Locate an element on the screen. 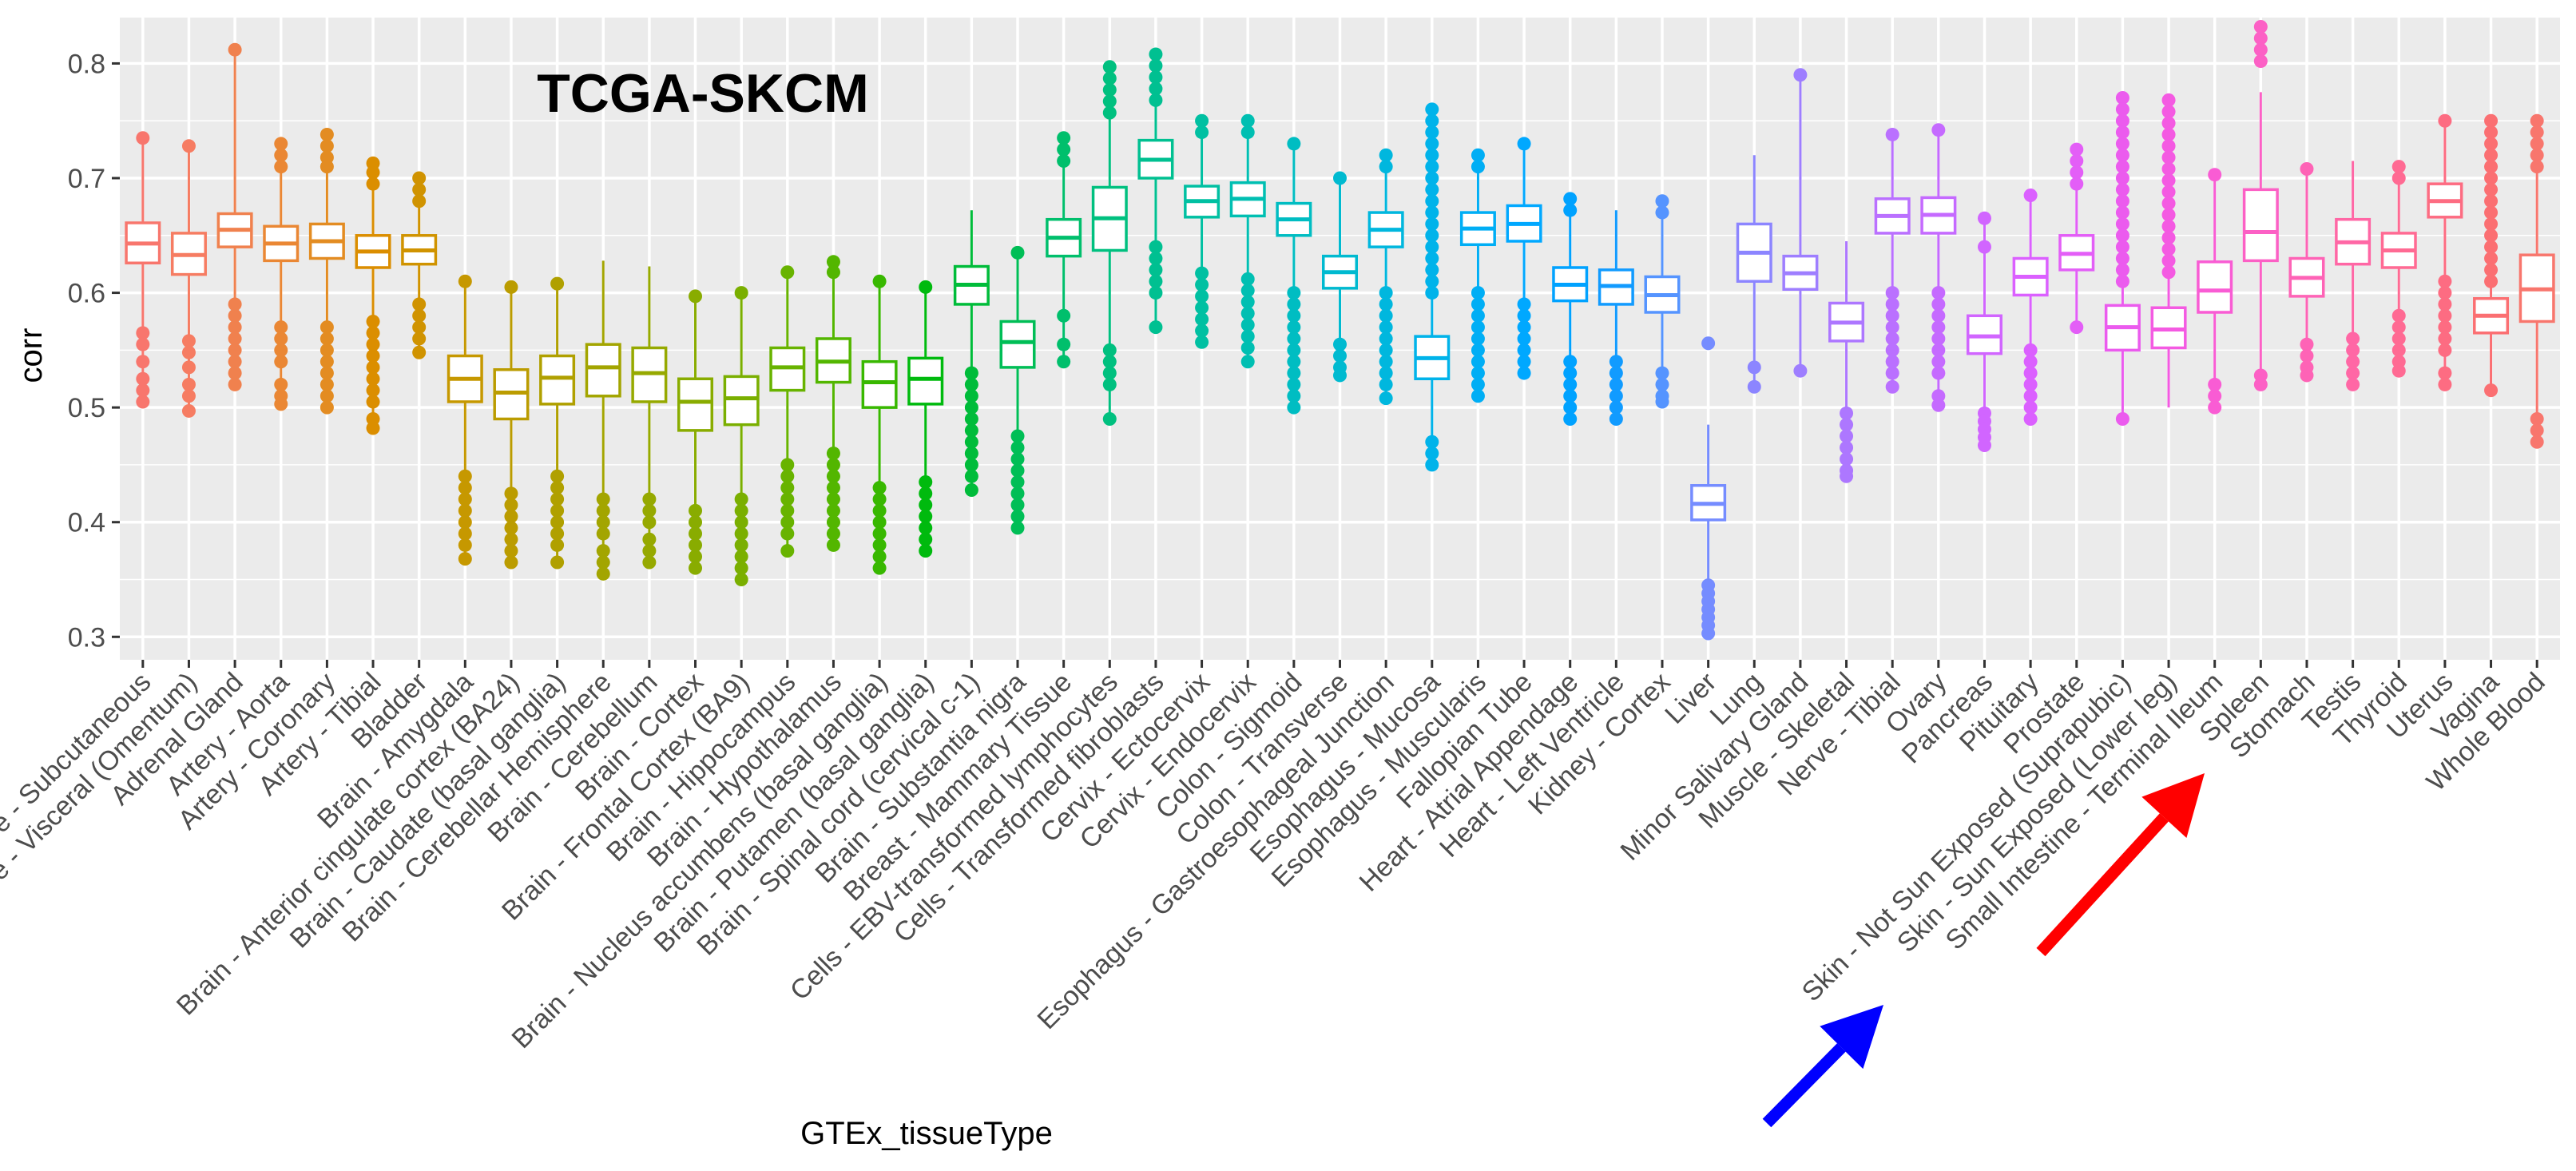  box-skin-not-sun-exposed-suprapubic- is located at coordinates (2122, 258).